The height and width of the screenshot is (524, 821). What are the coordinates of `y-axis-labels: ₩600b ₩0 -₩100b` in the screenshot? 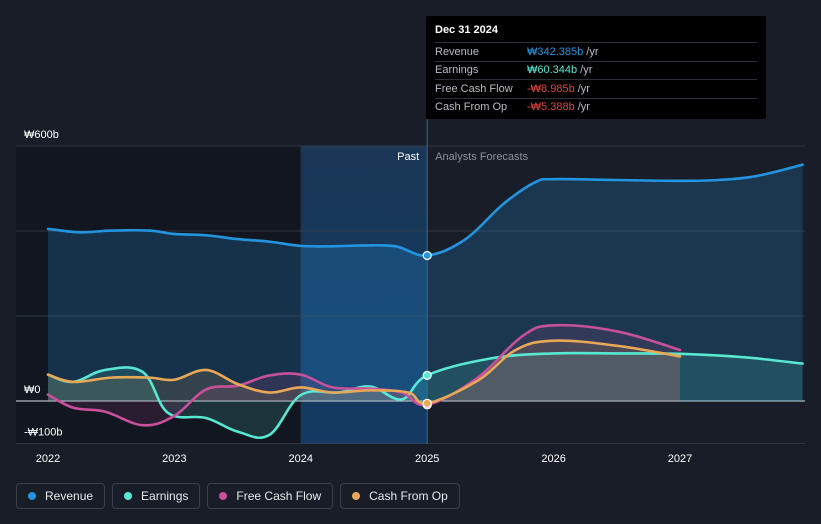 It's located at (43, 284).